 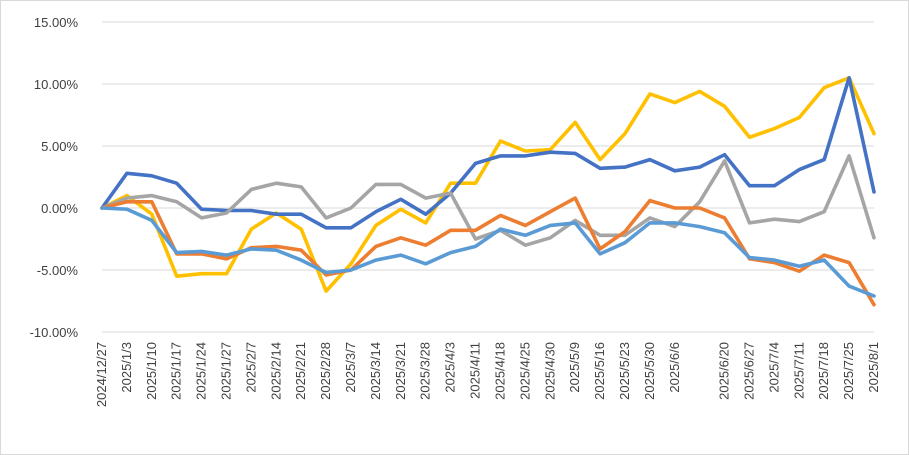 What do you see at coordinates (549, 371) in the screenshot?
I see `x-tick-label: 2025/4/30` at bounding box center [549, 371].